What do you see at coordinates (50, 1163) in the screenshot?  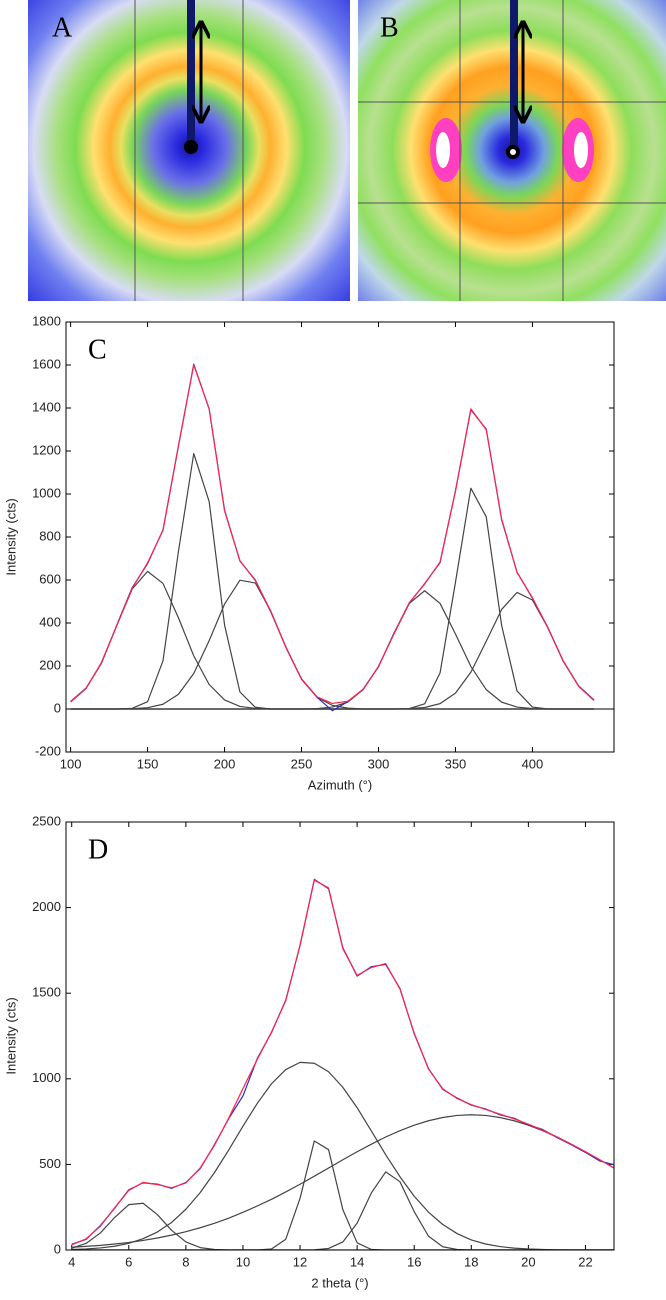 I see `y-tick-label: 500` at bounding box center [50, 1163].